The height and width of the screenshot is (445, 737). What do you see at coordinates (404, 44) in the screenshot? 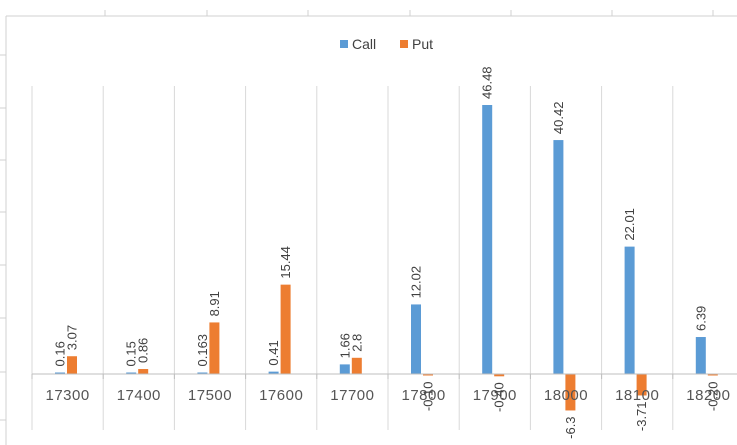
I see `legend-swatch-put` at bounding box center [404, 44].